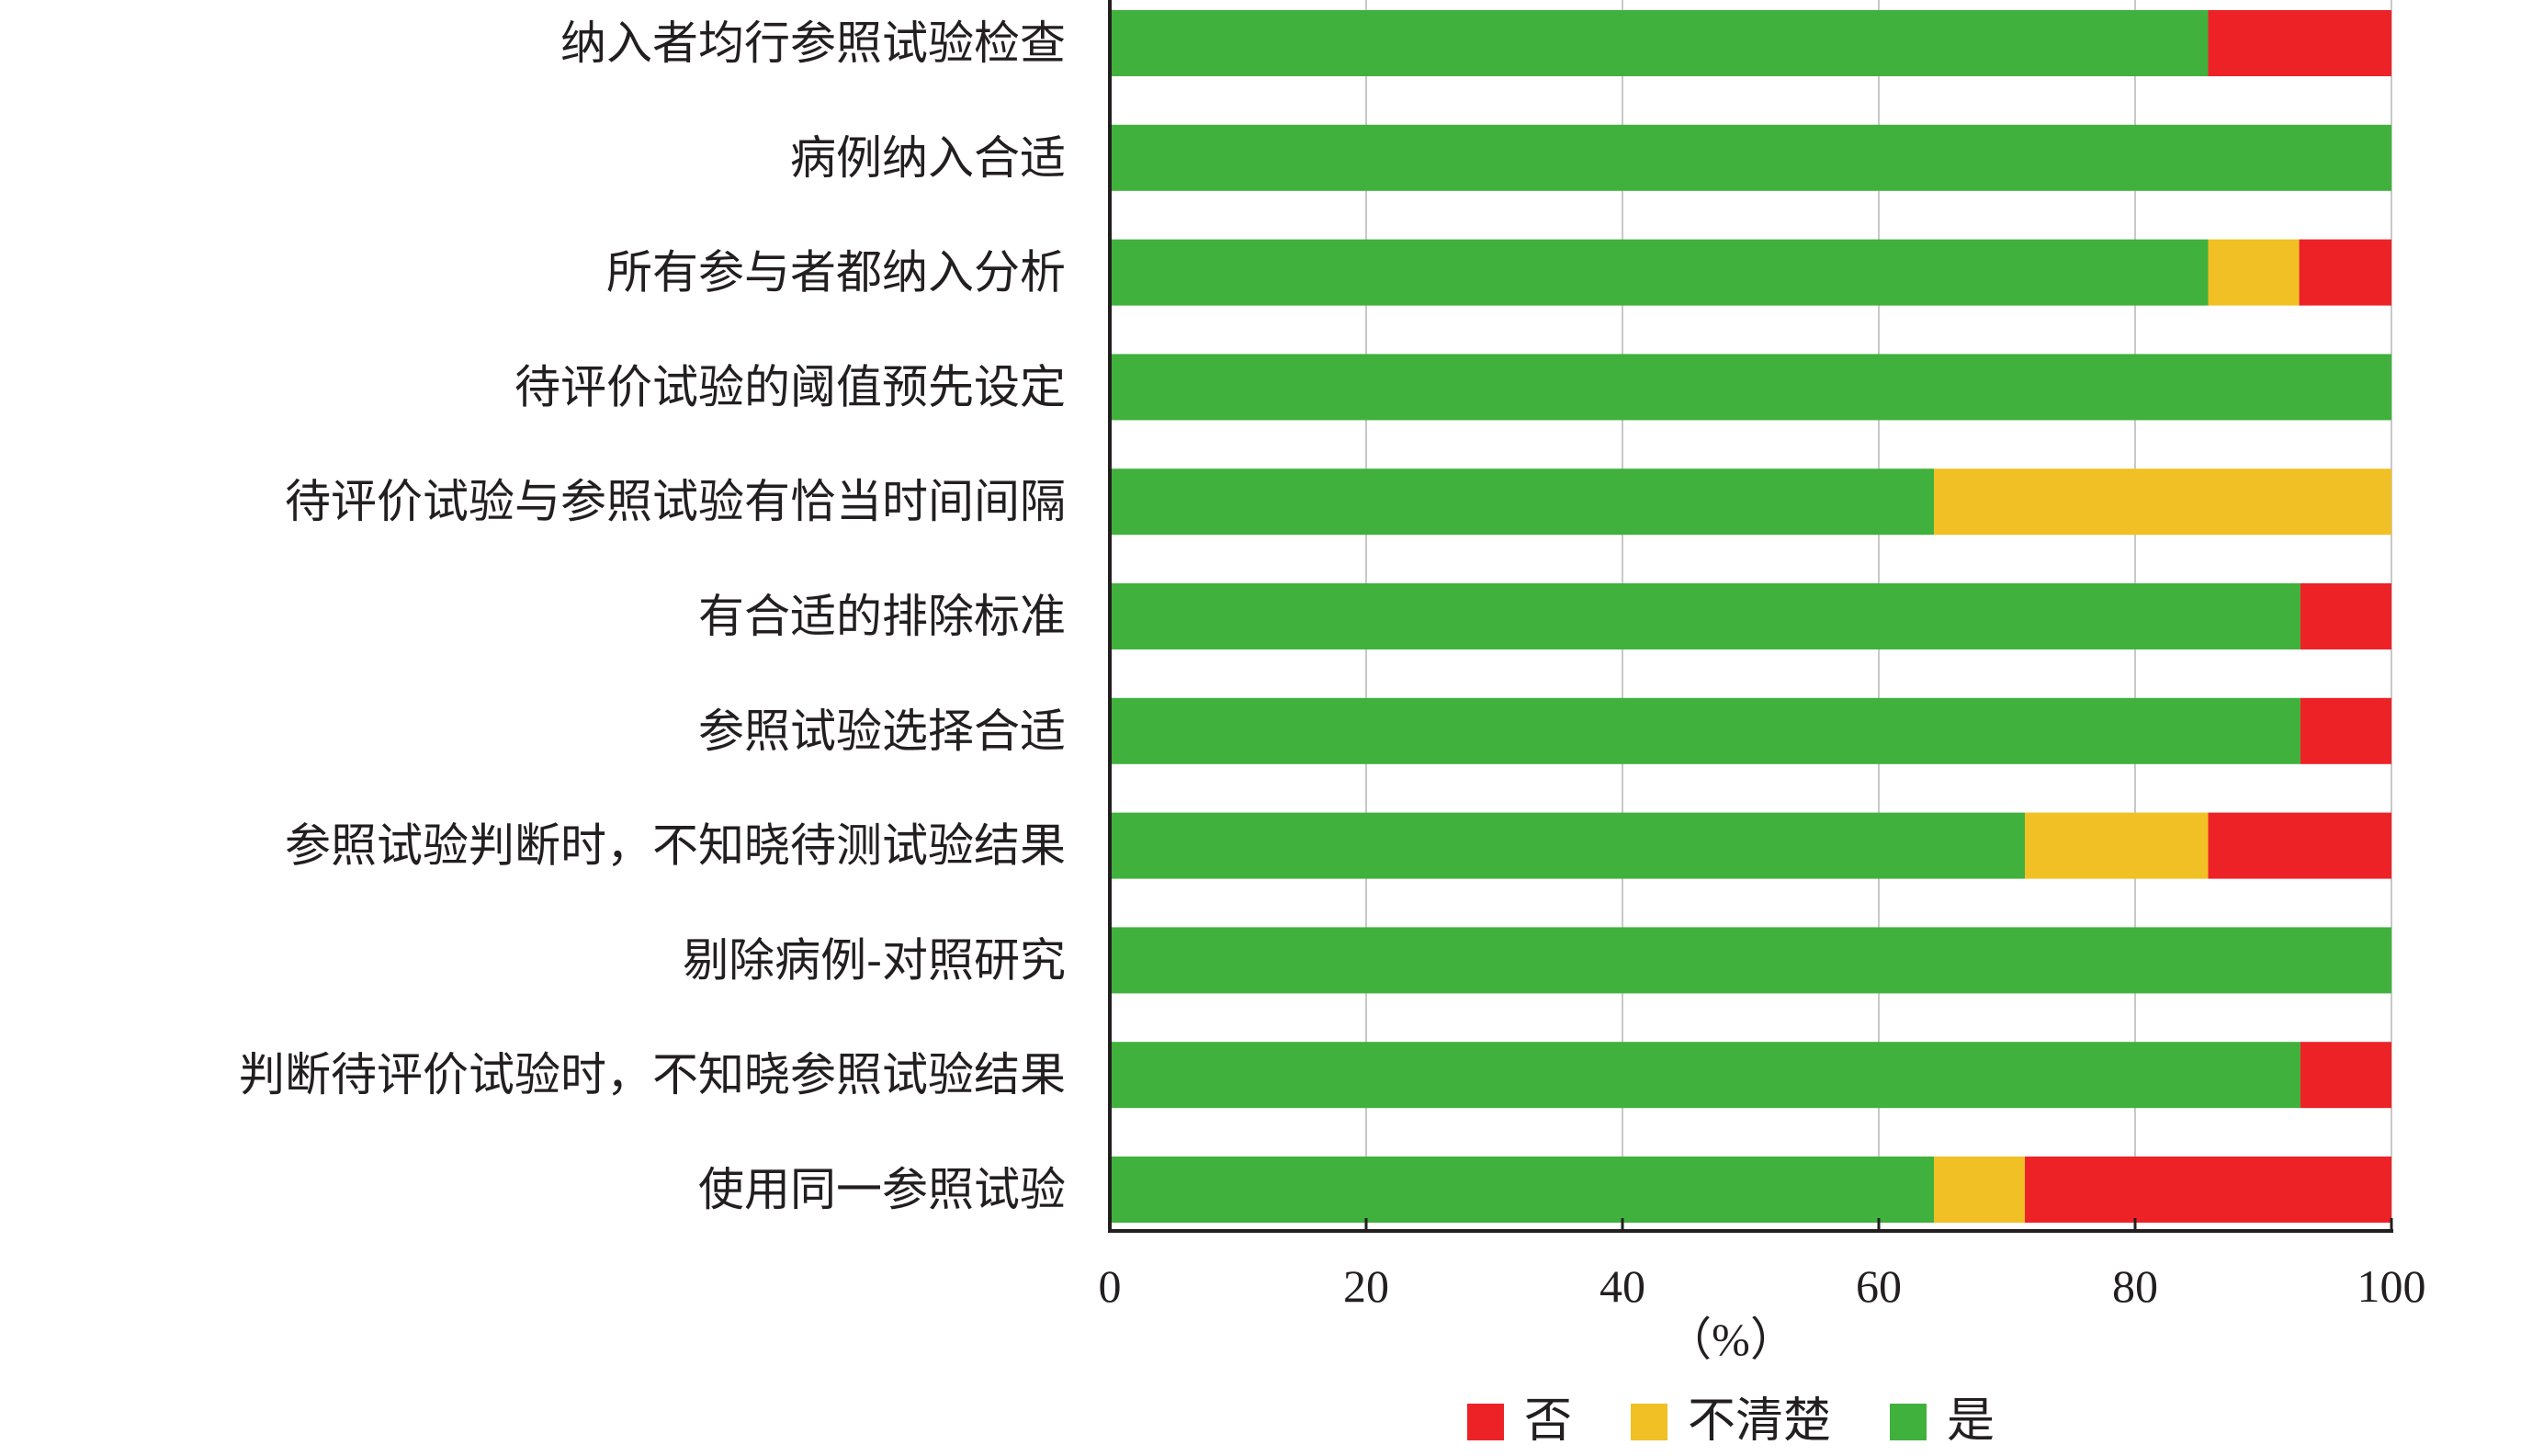 Image resolution: width=2532 pixels, height=1456 pixels. Describe the element at coordinates (676, 846) in the screenshot. I see `category-label: 参照试验判断时，不知晓待测试验结果` at that location.